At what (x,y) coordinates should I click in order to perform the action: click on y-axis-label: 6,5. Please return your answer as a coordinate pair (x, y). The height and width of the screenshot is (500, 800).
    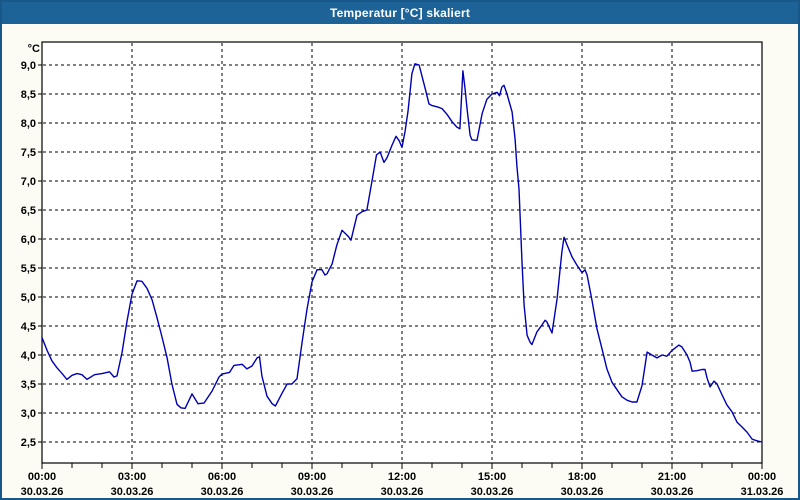
    Looking at the image, I should click on (28, 211).